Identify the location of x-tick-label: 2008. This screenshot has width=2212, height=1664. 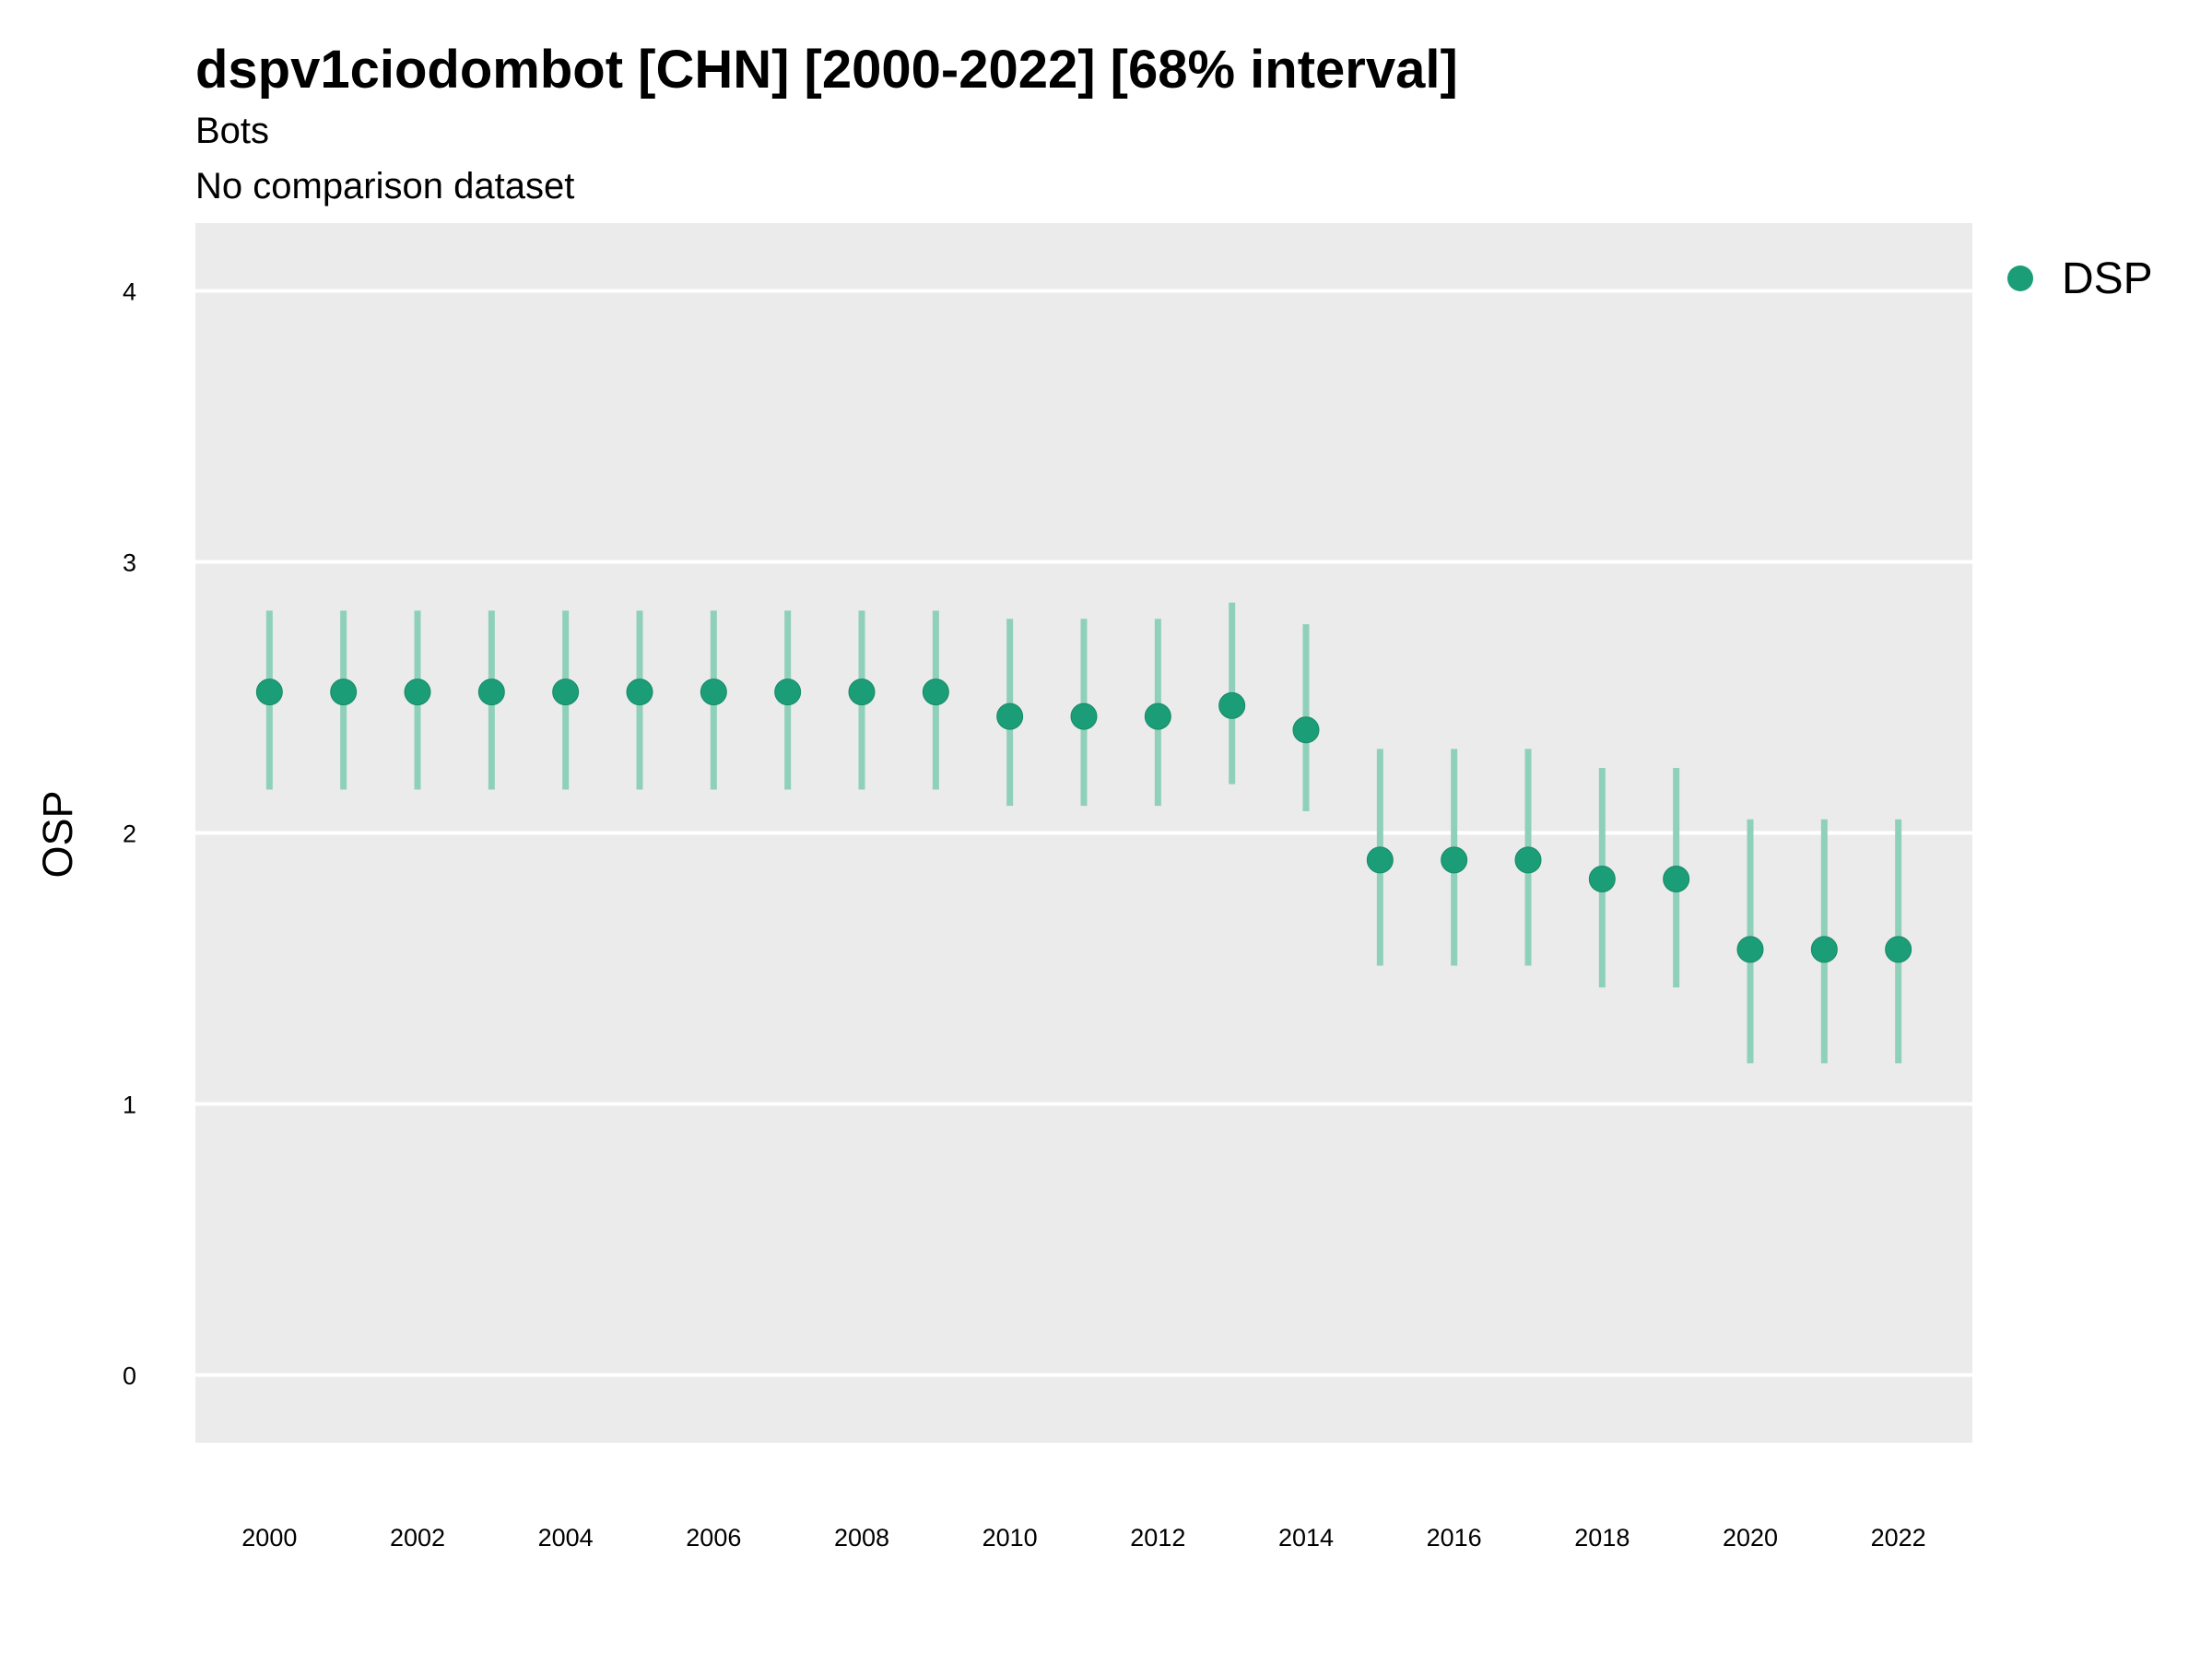
(861, 1538).